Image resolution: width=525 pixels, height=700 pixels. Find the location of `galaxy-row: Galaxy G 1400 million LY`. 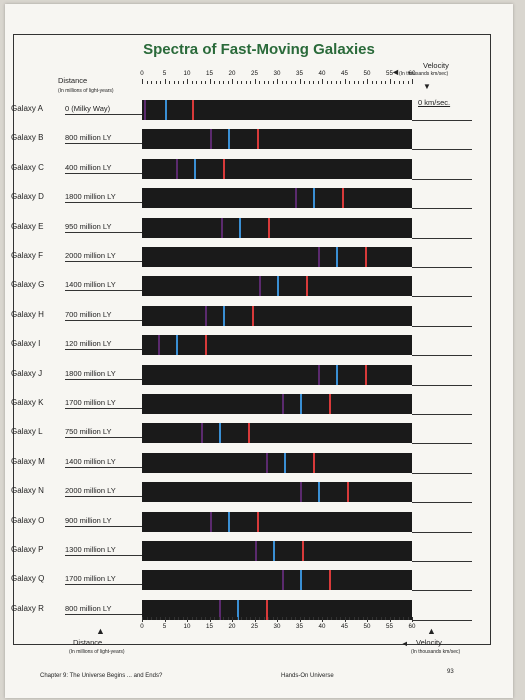

galaxy-row: Galaxy G 1400 million LY is located at coordinates (259, 286).